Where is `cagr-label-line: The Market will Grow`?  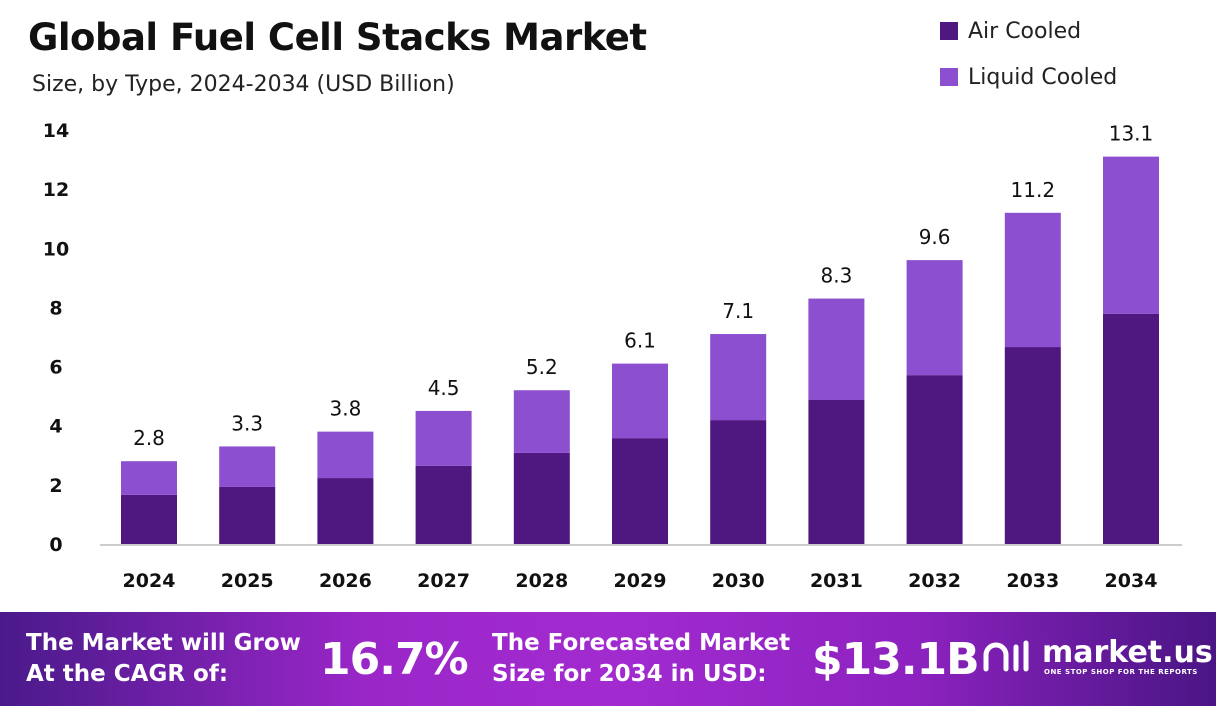
cagr-label-line: The Market will Grow is located at coordinates (163, 643).